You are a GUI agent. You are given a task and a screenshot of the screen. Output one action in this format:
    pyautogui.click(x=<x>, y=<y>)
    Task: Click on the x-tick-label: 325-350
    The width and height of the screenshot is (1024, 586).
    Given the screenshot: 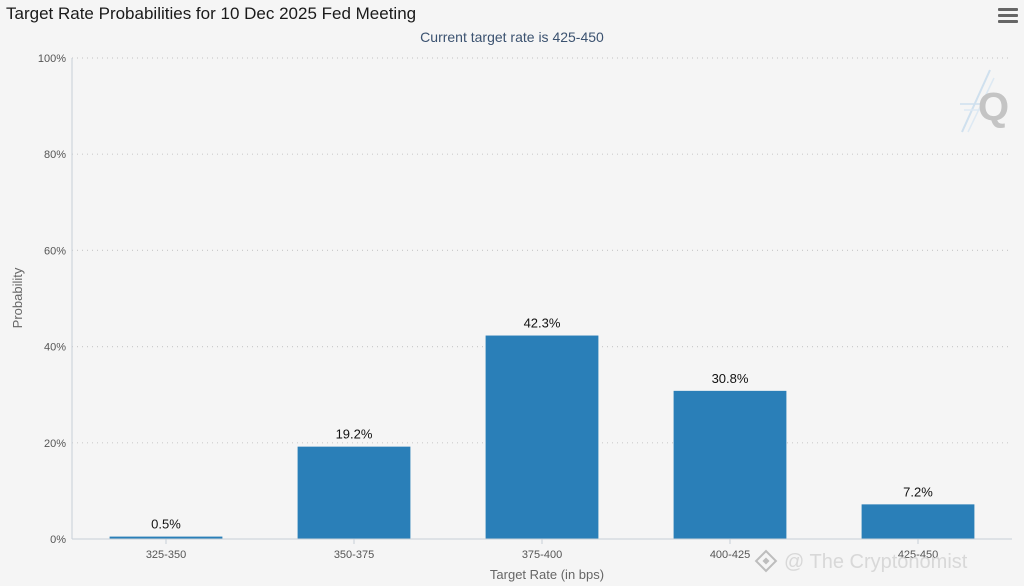 What is the action you would take?
    pyautogui.click(x=166, y=555)
    